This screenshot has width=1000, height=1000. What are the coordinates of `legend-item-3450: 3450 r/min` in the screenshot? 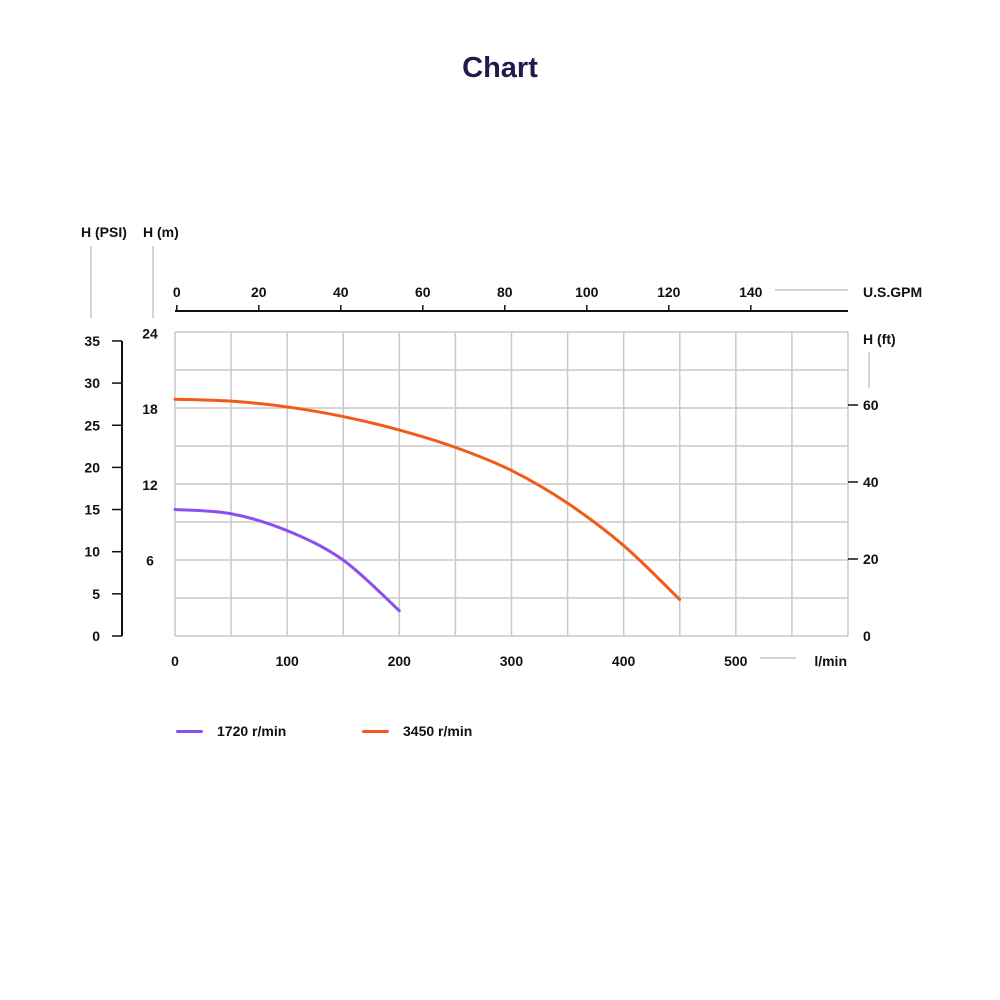 It's located at (417, 731).